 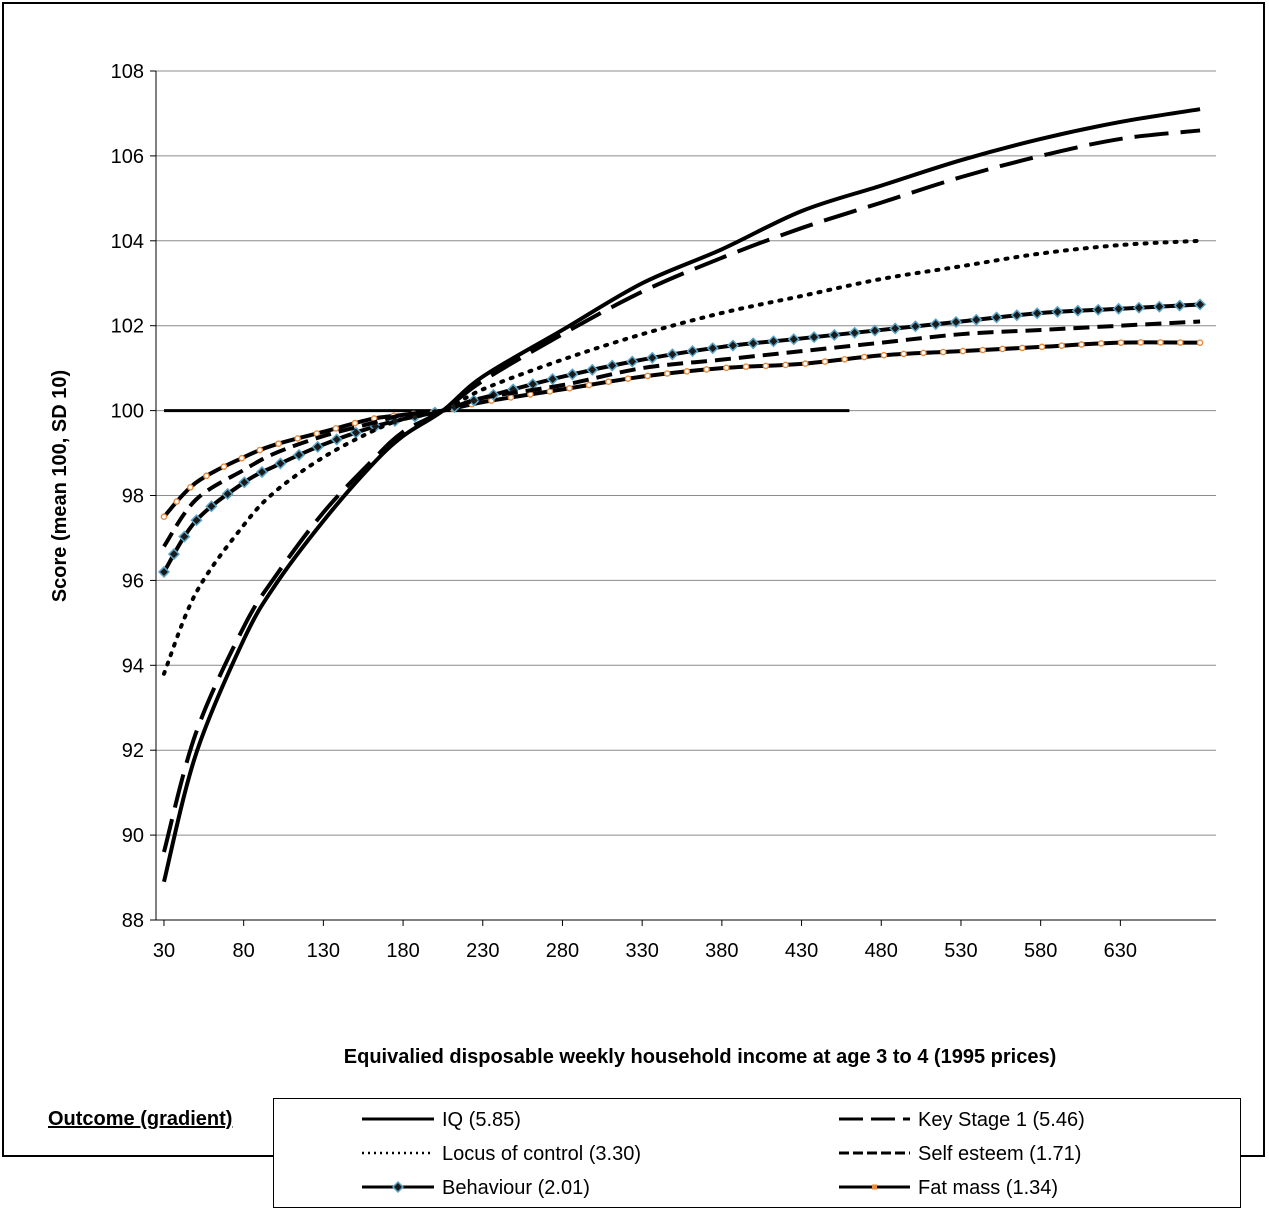 I want to click on y-tick-label: 96, so click(x=133, y=581).